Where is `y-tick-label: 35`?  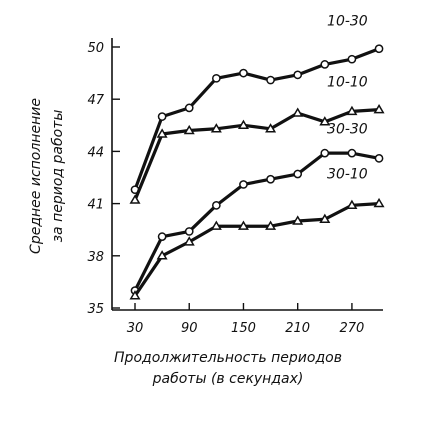 y-tick-label: 35 is located at coordinates (95, 309).